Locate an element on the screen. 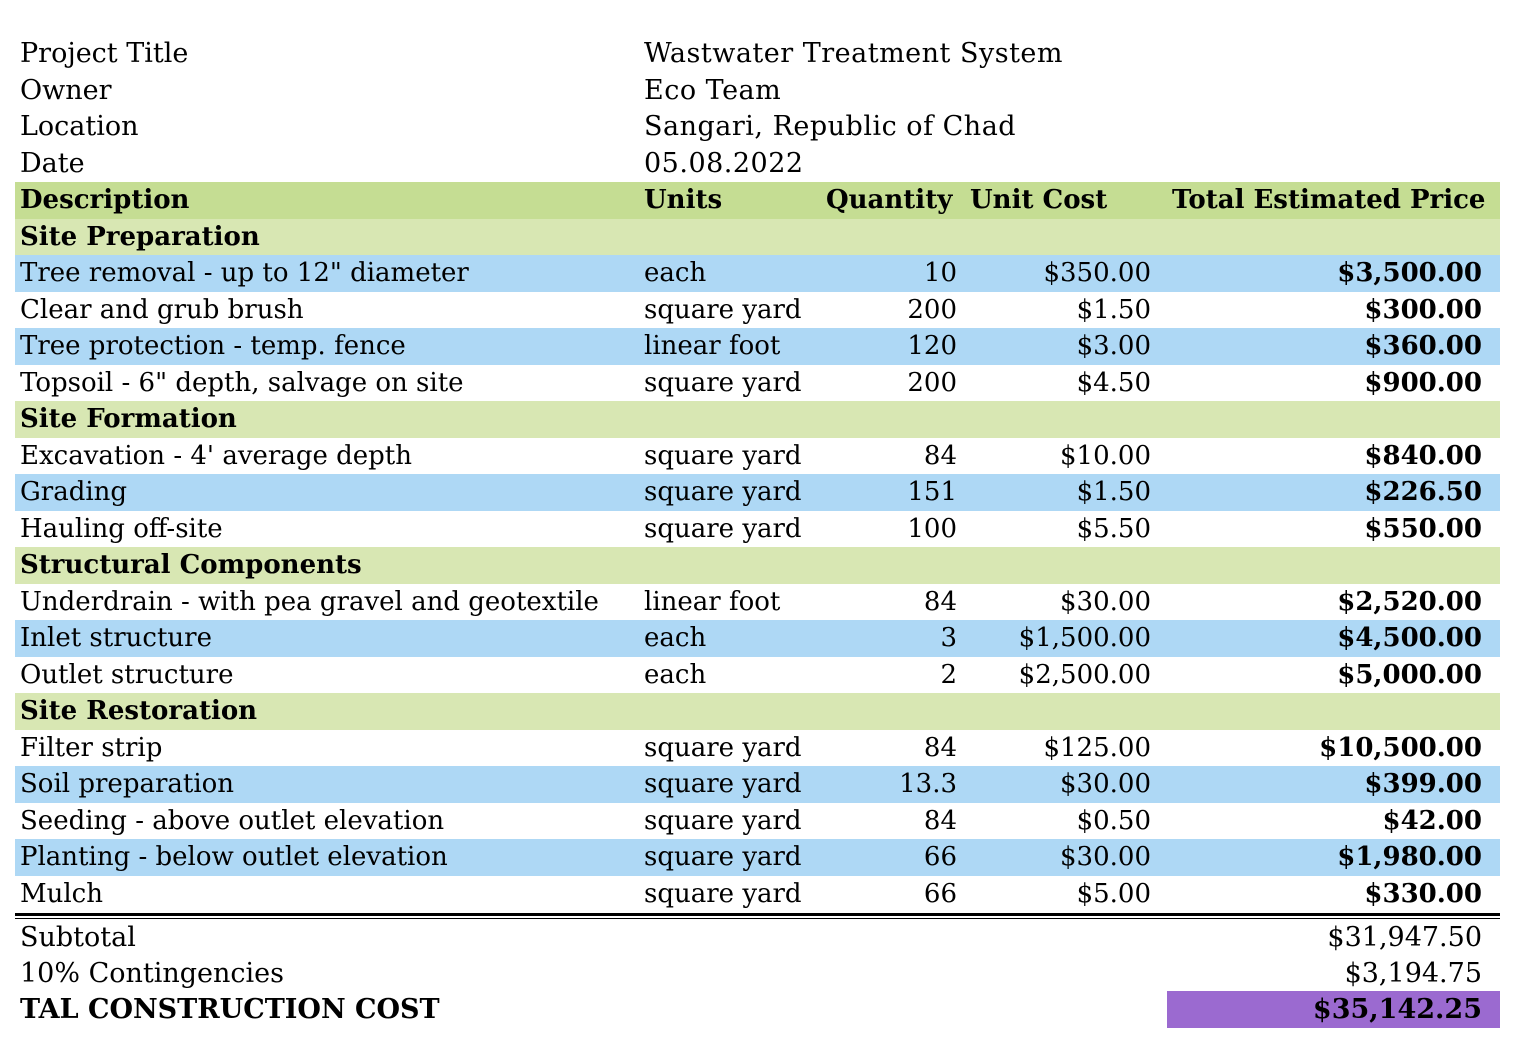 The image size is (1522, 1061). meta-project-title: Project Title Wastwater Treatment System is located at coordinates (757, 54).